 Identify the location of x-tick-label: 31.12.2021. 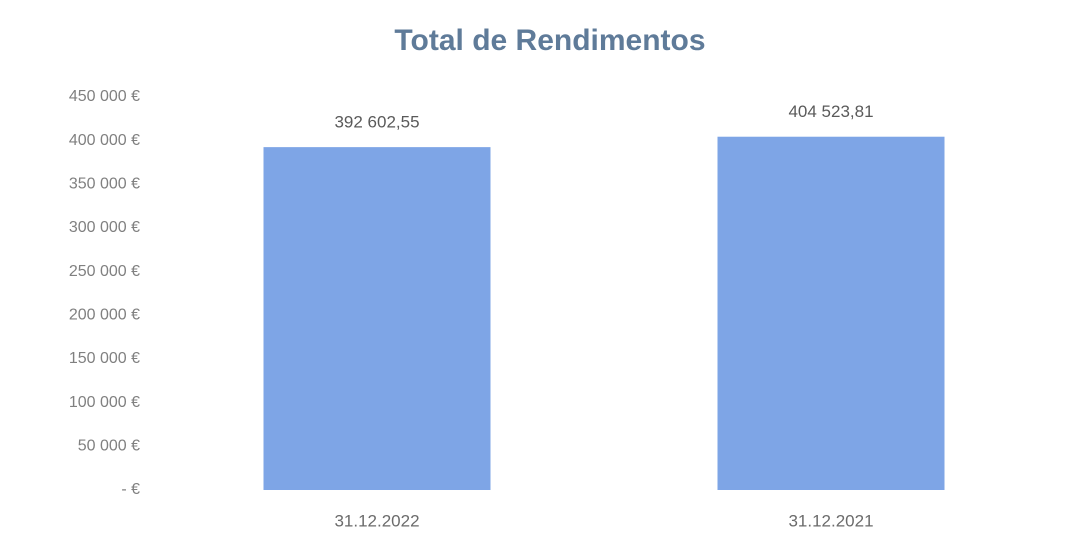
(830, 520).